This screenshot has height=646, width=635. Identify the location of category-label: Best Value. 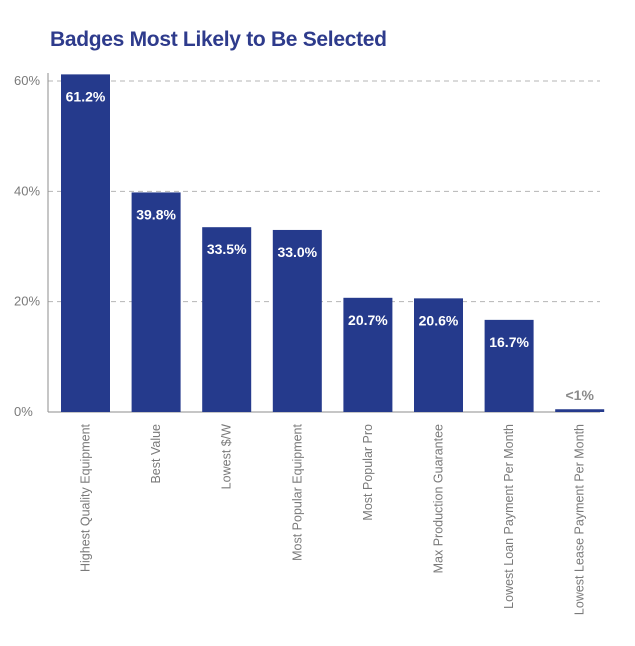
(156, 454).